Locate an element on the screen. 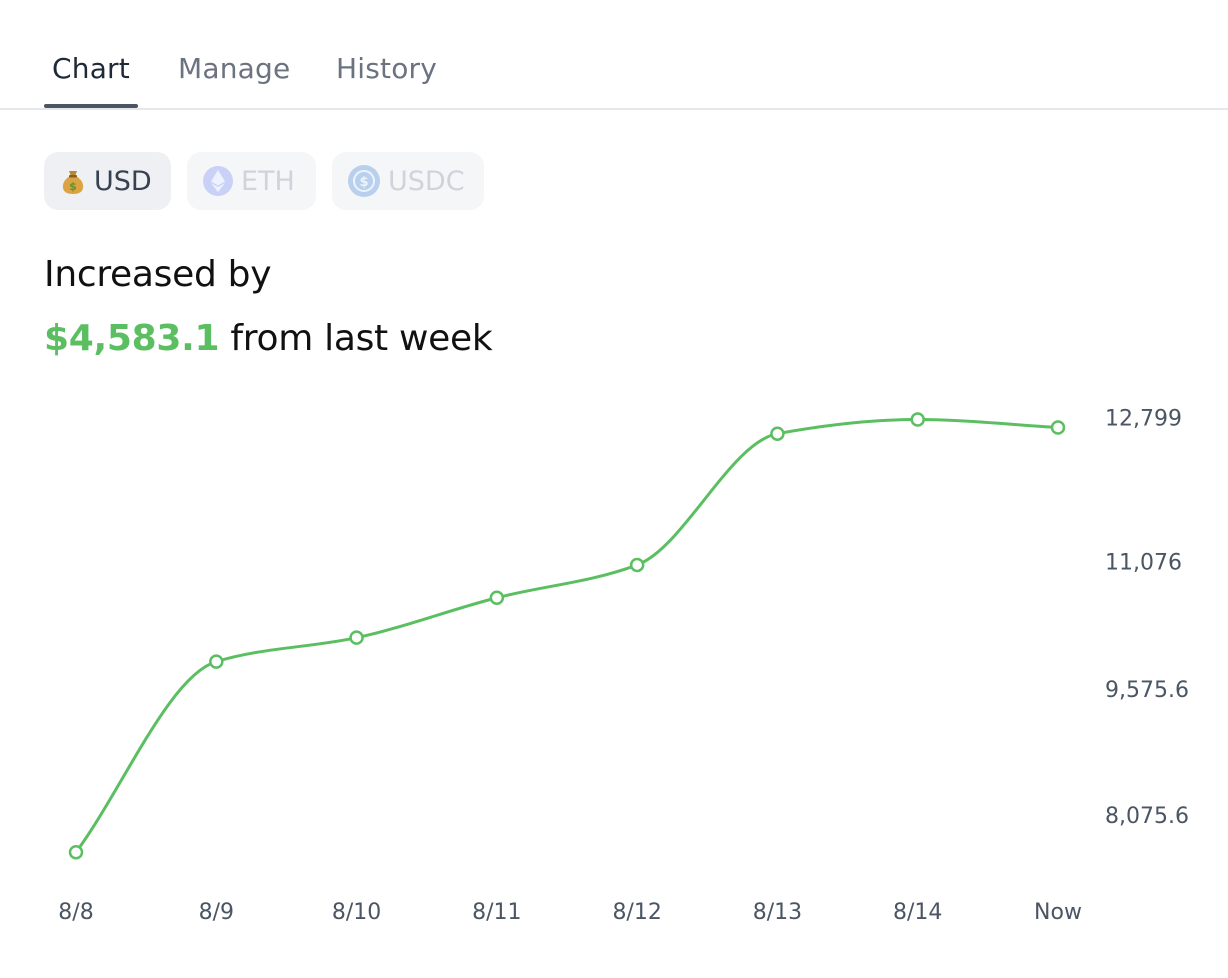 The width and height of the screenshot is (1228, 978). change-amount: $4,583.1 is located at coordinates (132, 338).